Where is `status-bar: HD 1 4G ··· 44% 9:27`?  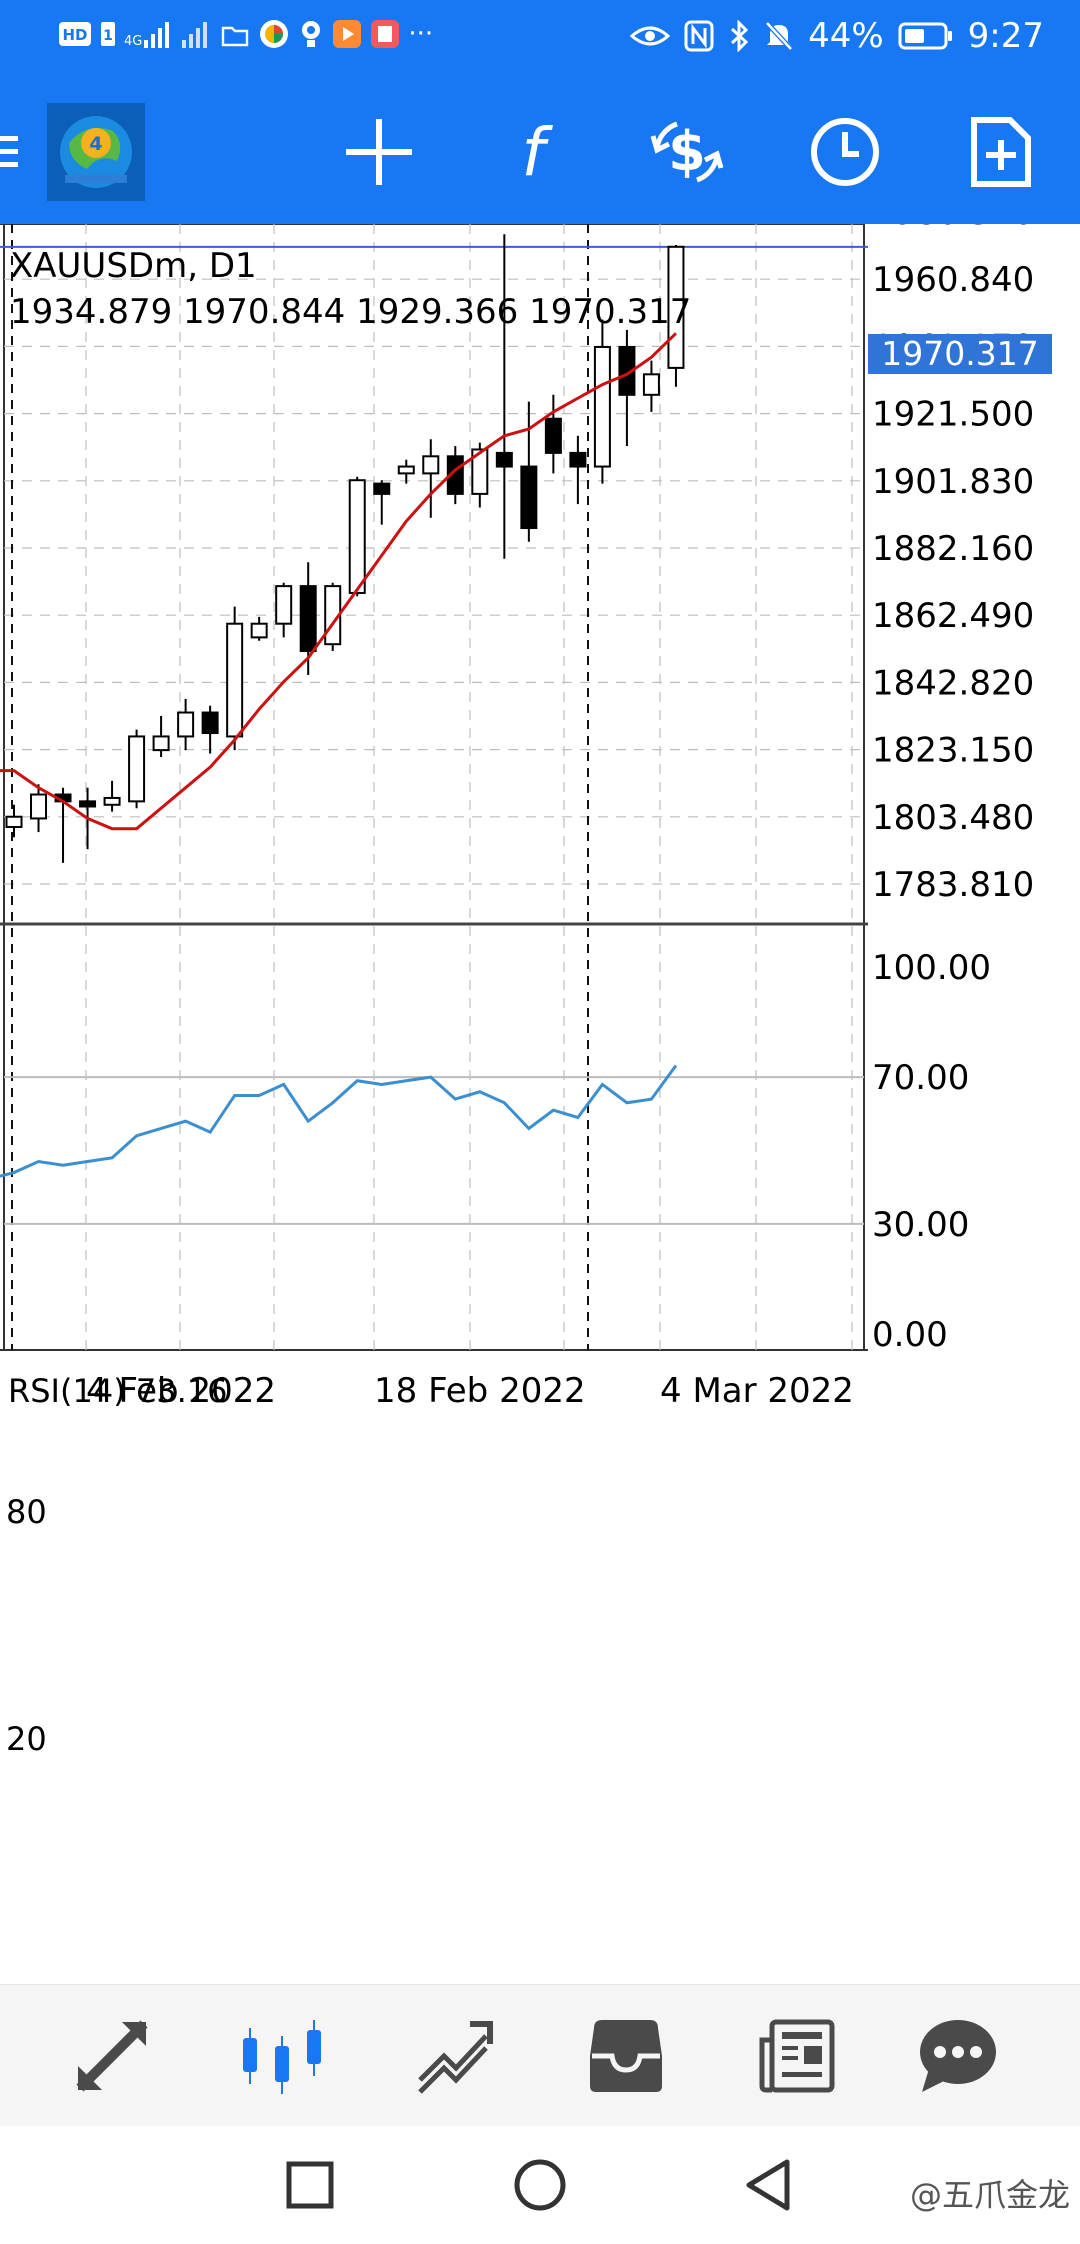 status-bar: HD 1 4G ··· 44% 9:27 is located at coordinates (540, 40).